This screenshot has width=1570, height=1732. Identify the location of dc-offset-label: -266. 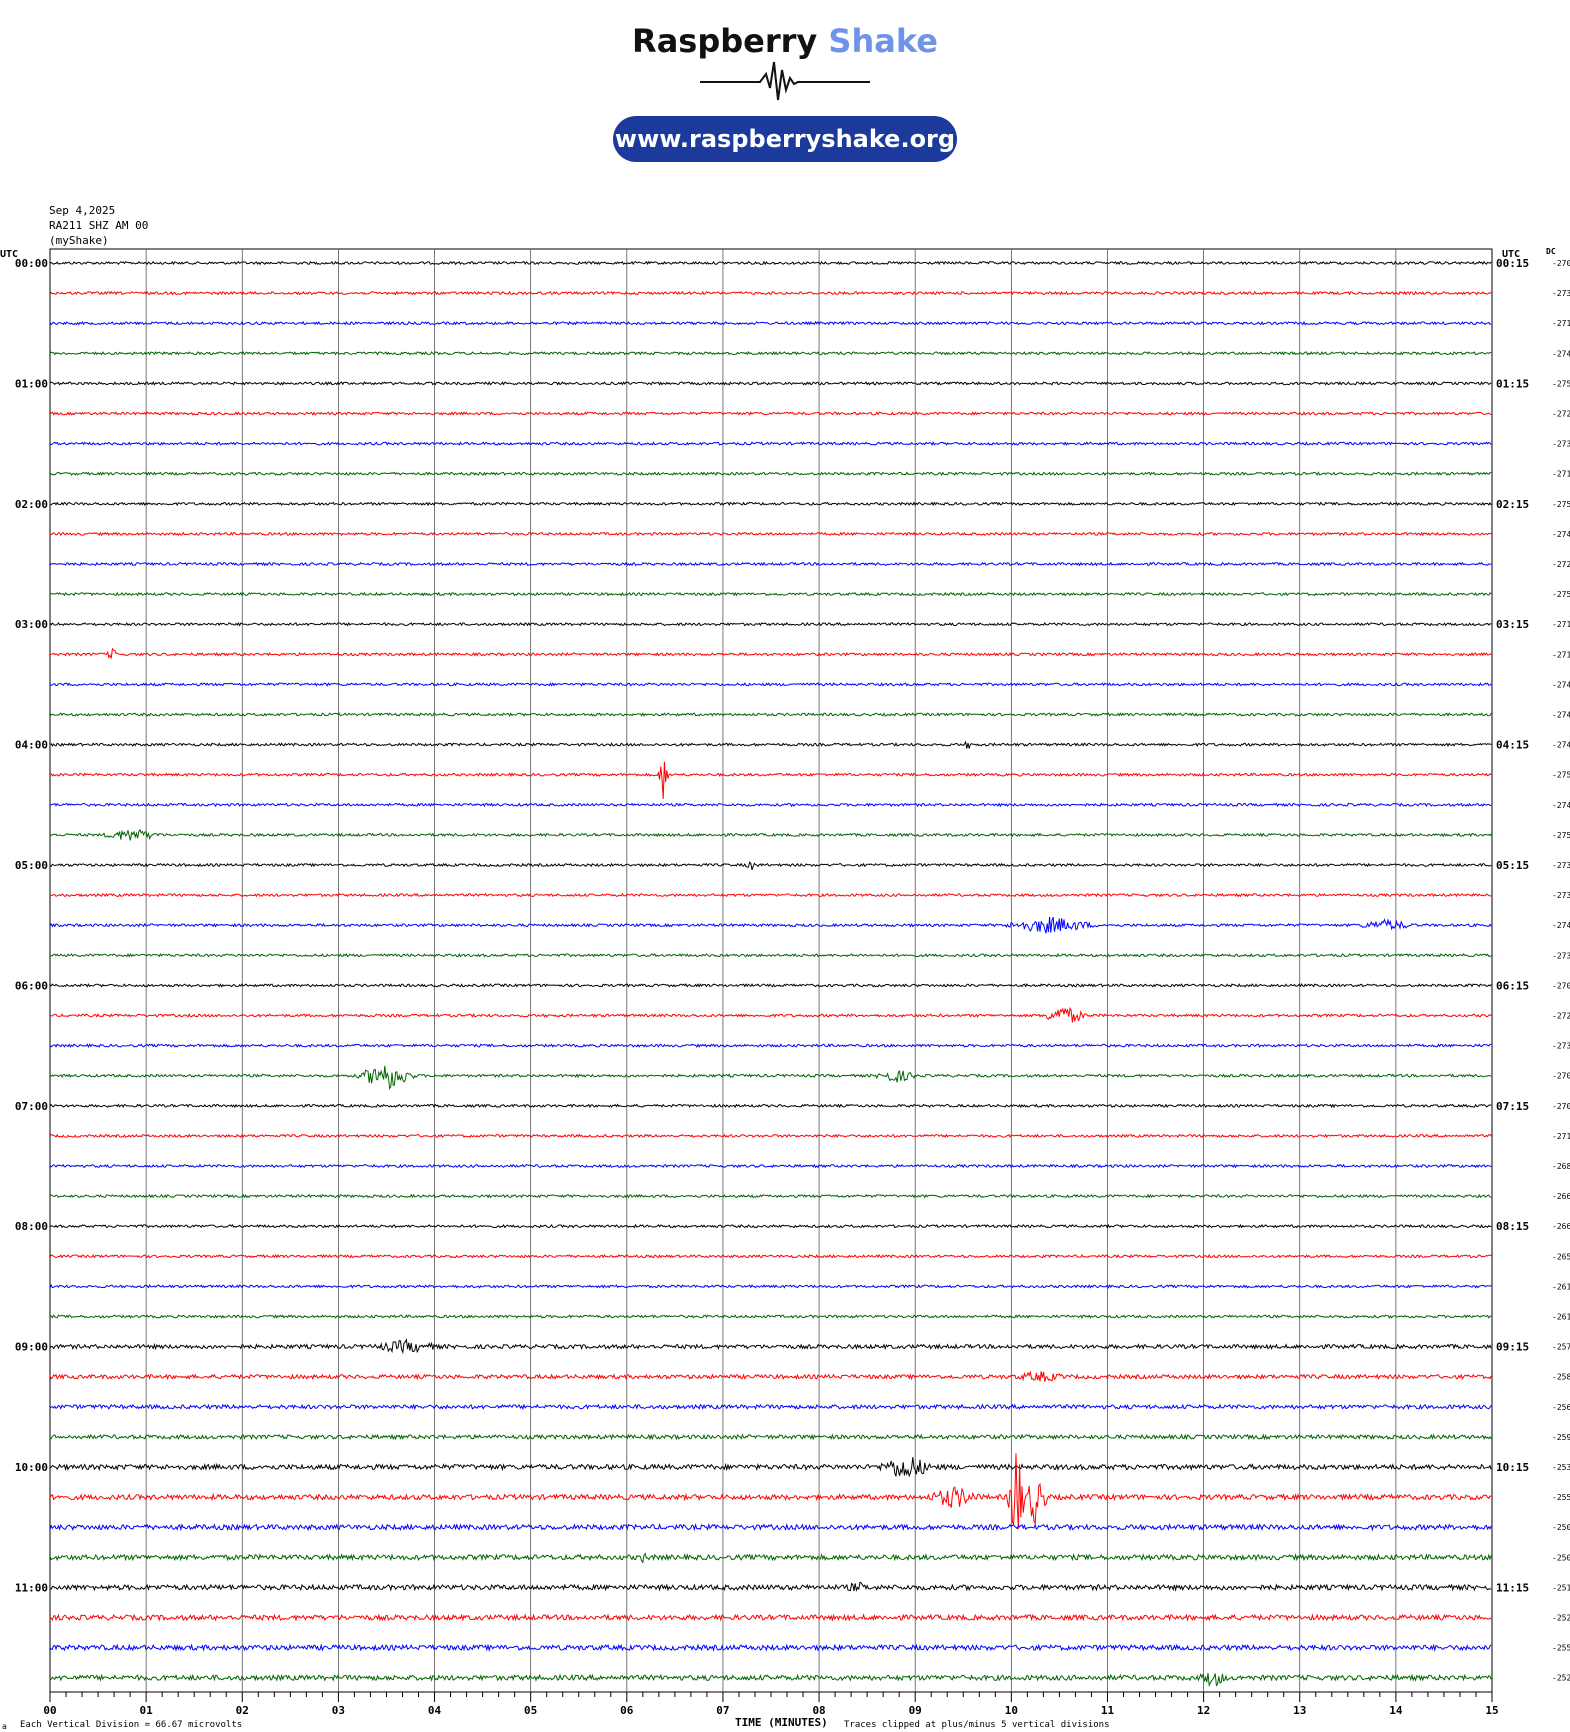
(1561, 1226).